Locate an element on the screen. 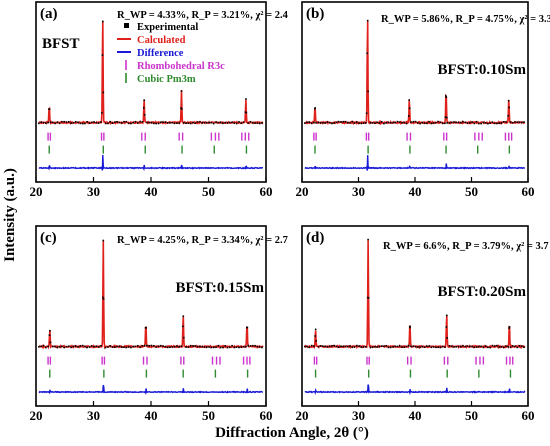 This screenshot has width=550, height=446. legend-label-phase1: Rhombohedral R3c is located at coordinates (181, 66).